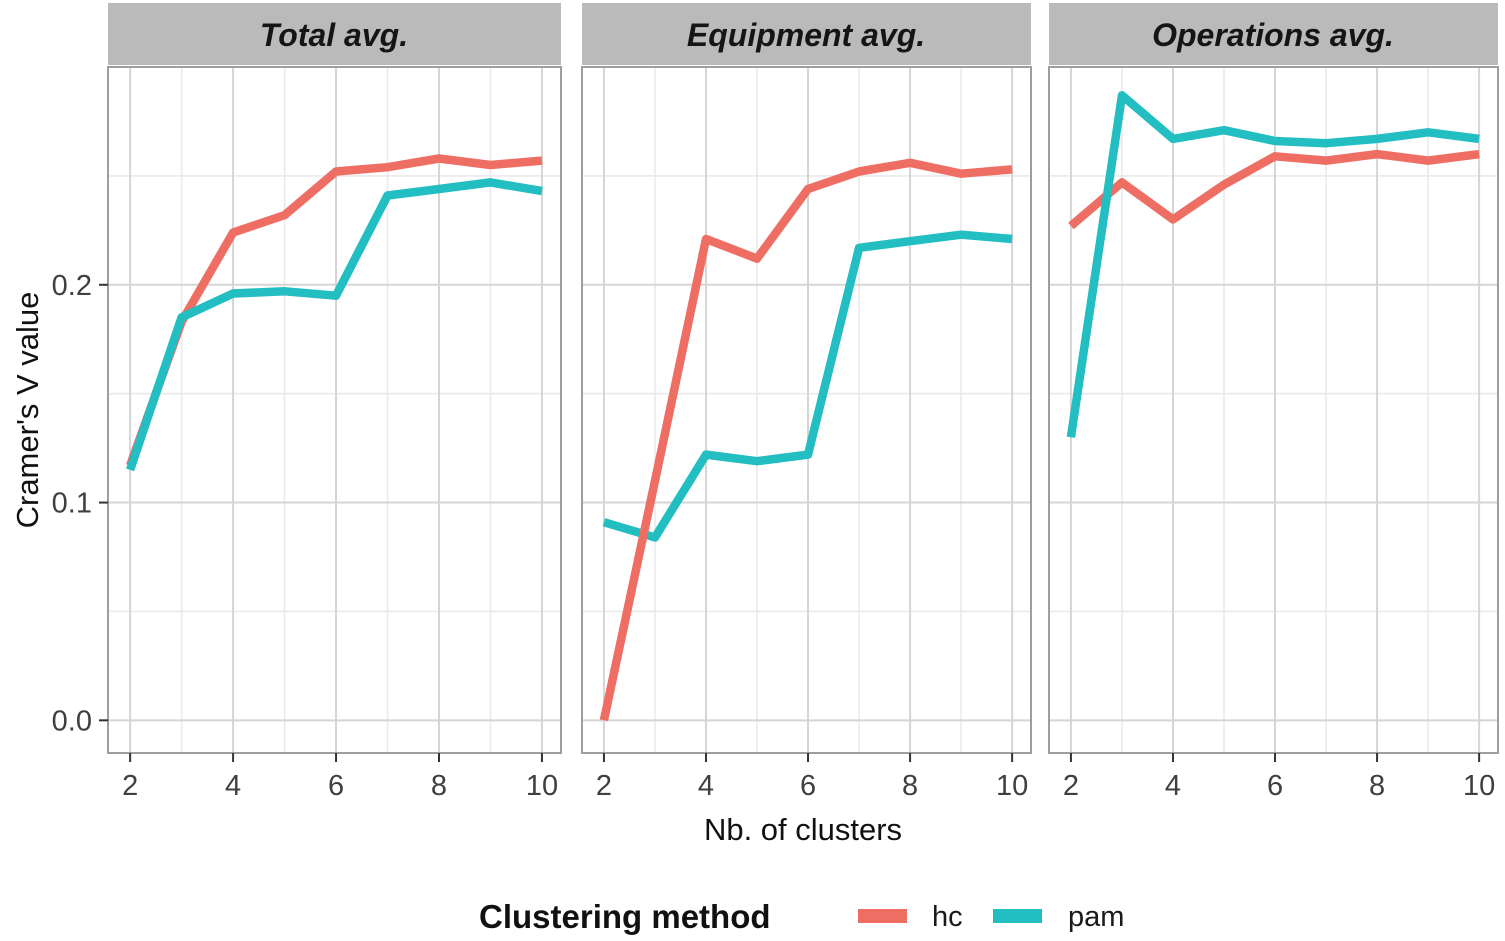 The height and width of the screenshot is (941, 1505). Describe the element at coordinates (803, 829) in the screenshot. I see `x-axis-title: Nb. of clusters` at that location.